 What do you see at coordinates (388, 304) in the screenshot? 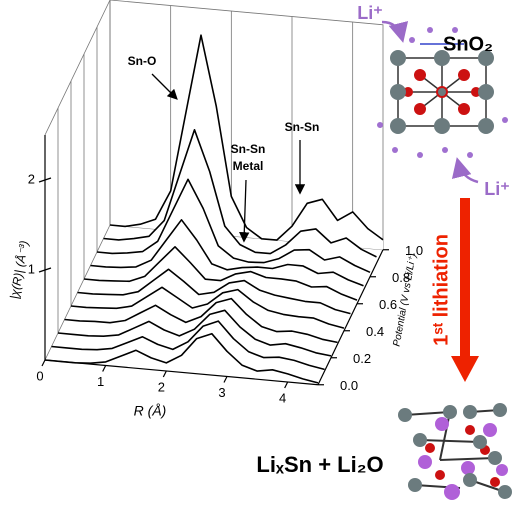
I see `y-tick-label: 0.6` at bounding box center [388, 304].